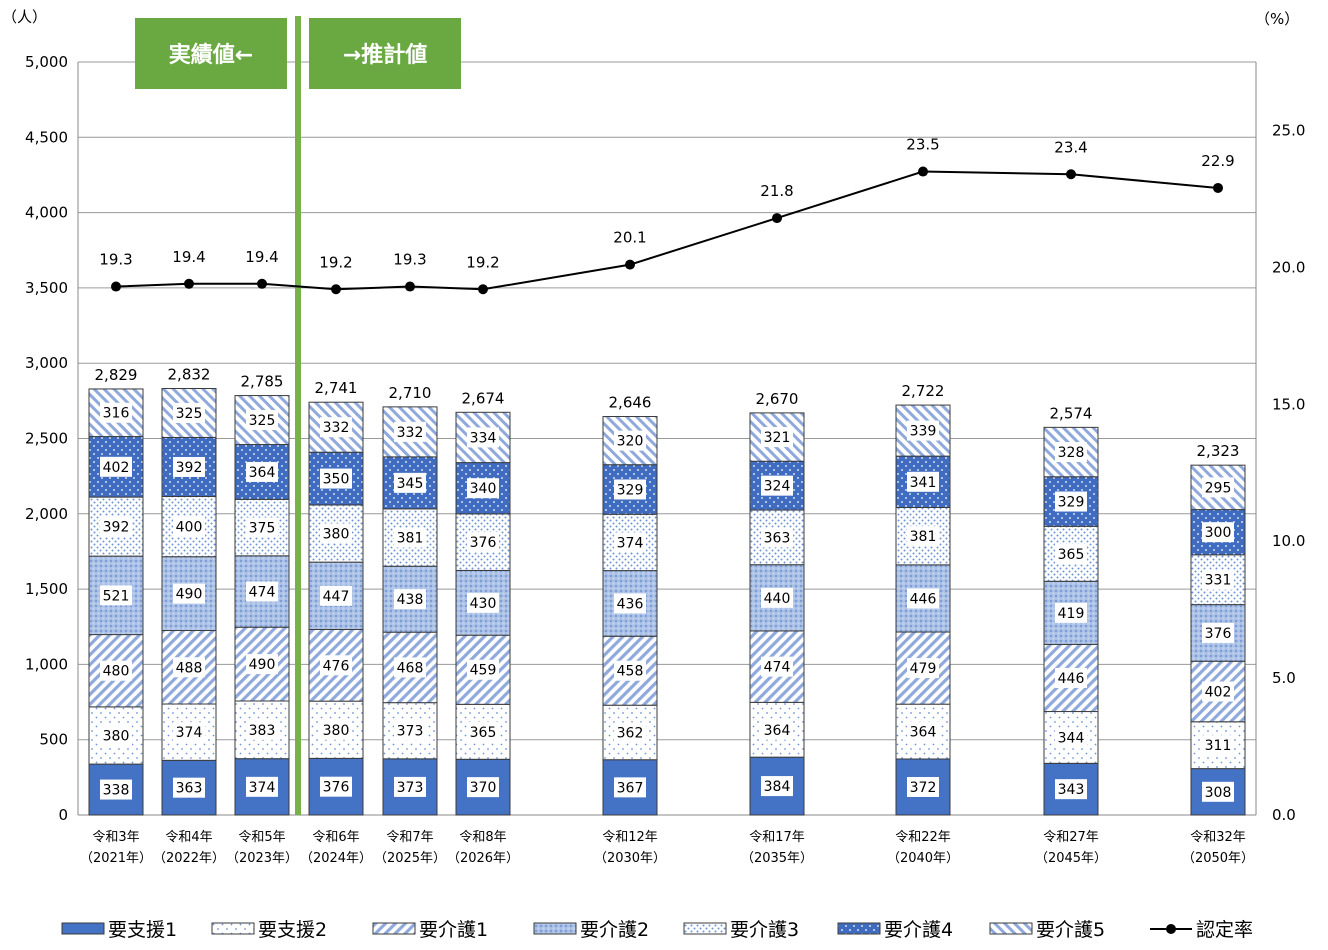 This screenshot has width=1328, height=950. What do you see at coordinates (630, 788) in the screenshot?
I see `data-label: 367` at bounding box center [630, 788].